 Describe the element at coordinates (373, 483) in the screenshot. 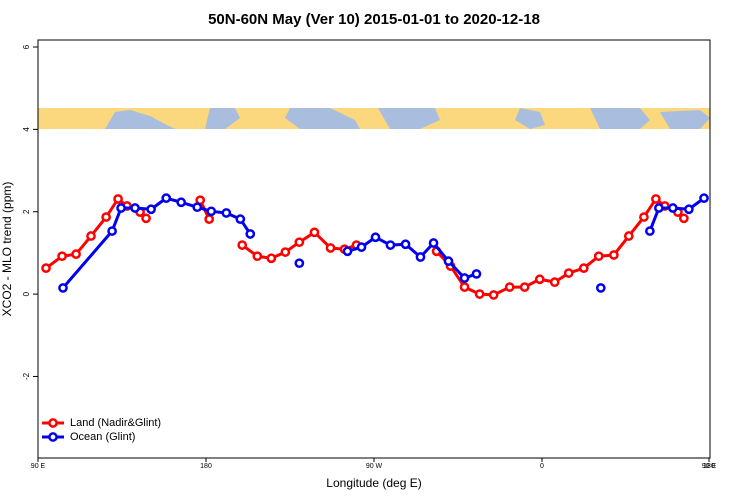

I see `x-axis-label: Longitude (deg E)` at that location.